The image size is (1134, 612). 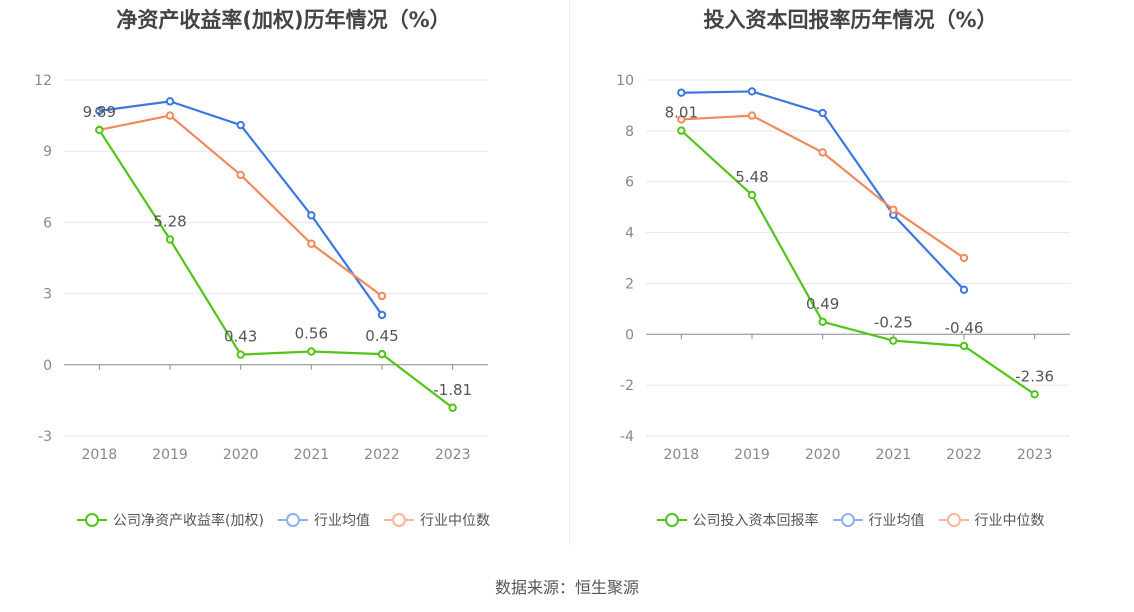 I want to click on data-label: 5.28, so click(x=169, y=221).